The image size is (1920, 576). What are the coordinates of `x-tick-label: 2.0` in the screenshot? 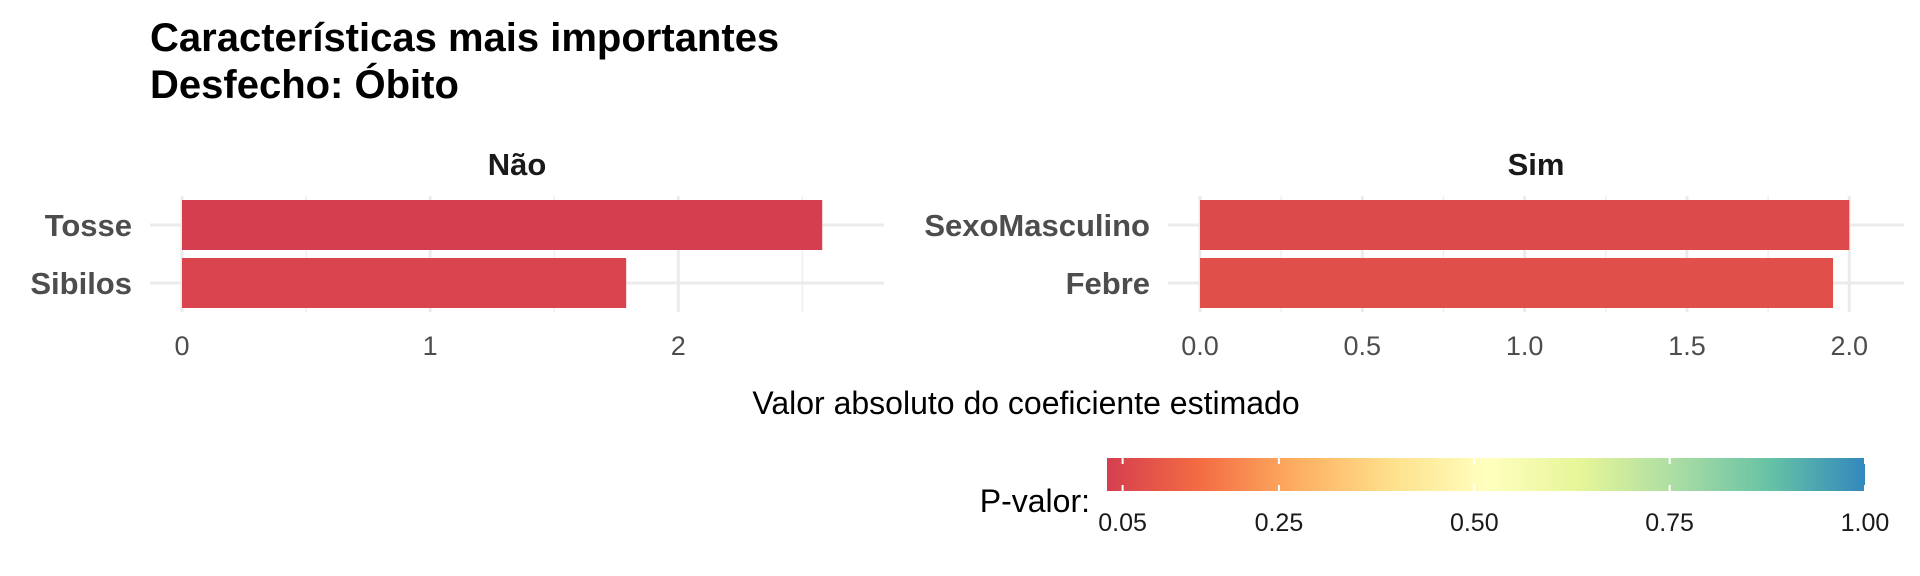 It's located at (1850, 346).